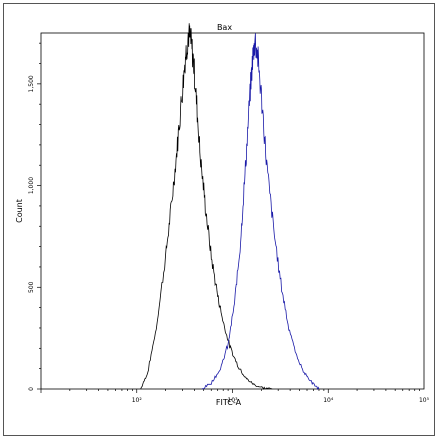 This screenshot has height=441, width=440. What do you see at coordinates (235, 396) in the screenshot?
I see `x-axis-ticks: 10² 10³ 10⁴ 10⁵` at bounding box center [235, 396].